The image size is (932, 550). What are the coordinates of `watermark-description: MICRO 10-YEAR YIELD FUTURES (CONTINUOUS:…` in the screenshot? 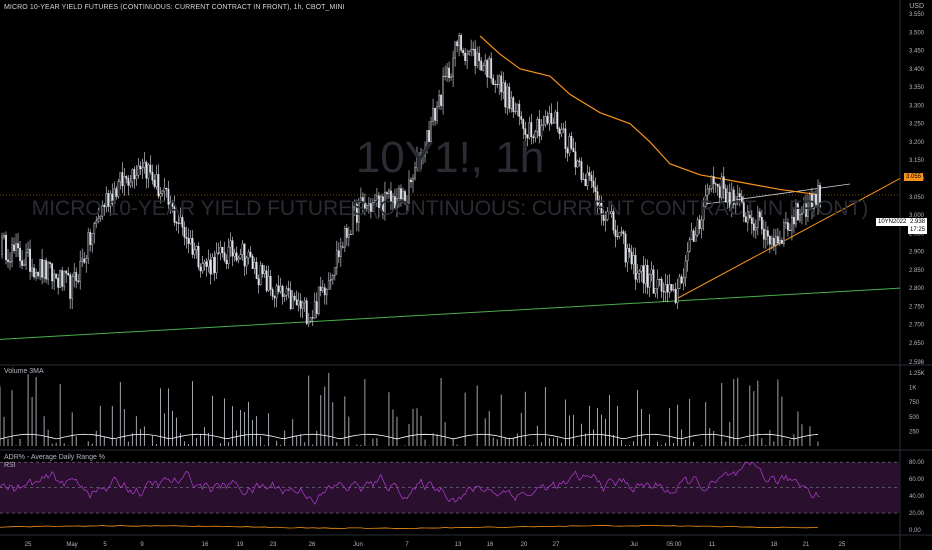 It's located at (450, 208).